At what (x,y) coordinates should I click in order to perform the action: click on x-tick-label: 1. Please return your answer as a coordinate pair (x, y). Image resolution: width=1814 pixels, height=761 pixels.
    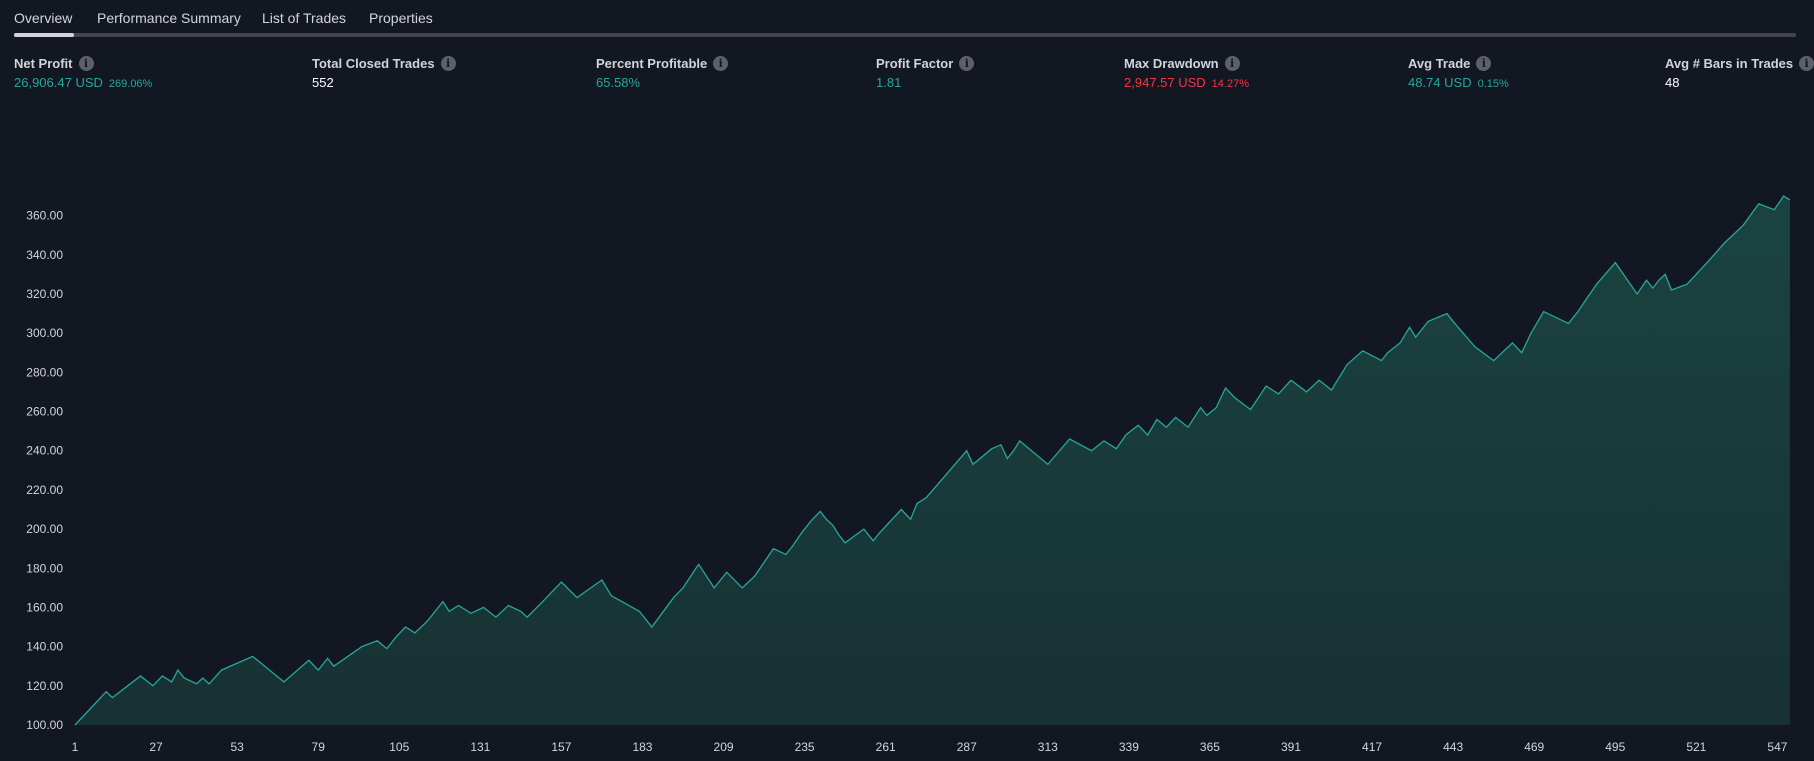
    Looking at the image, I should click on (75, 747).